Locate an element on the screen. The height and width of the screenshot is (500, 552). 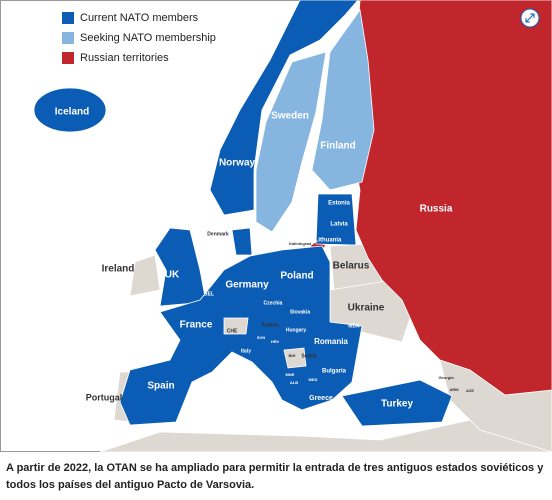
country-label: BEL is located at coordinates (209, 294).